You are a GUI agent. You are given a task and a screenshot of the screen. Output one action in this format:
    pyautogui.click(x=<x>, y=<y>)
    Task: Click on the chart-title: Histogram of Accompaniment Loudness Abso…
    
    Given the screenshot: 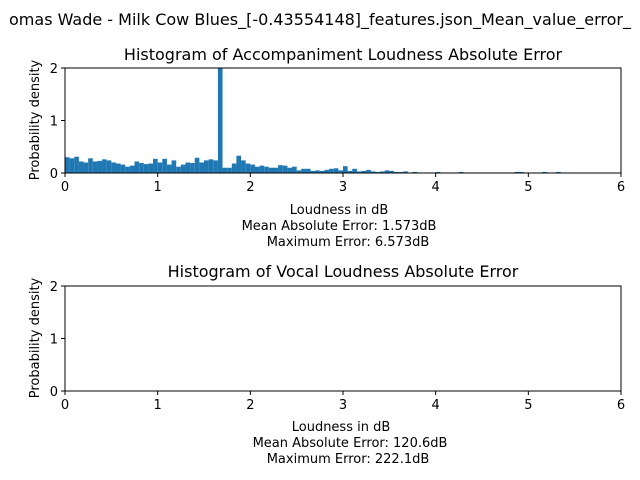 What is the action you would take?
    pyautogui.click(x=343, y=54)
    